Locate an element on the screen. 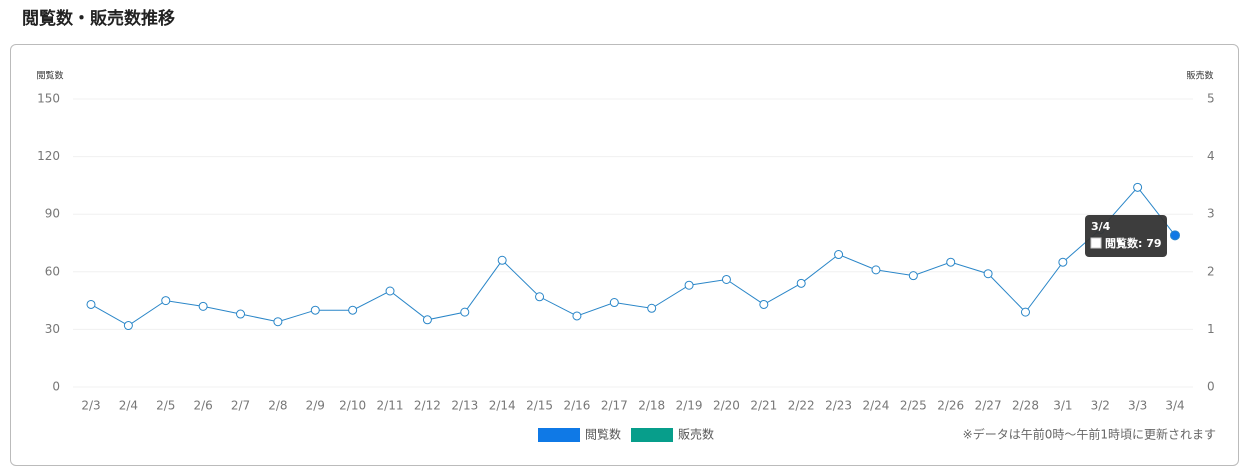 Image resolution: width=1247 pixels, height=475 pixels. y-tick-label: 120 is located at coordinates (48, 156).